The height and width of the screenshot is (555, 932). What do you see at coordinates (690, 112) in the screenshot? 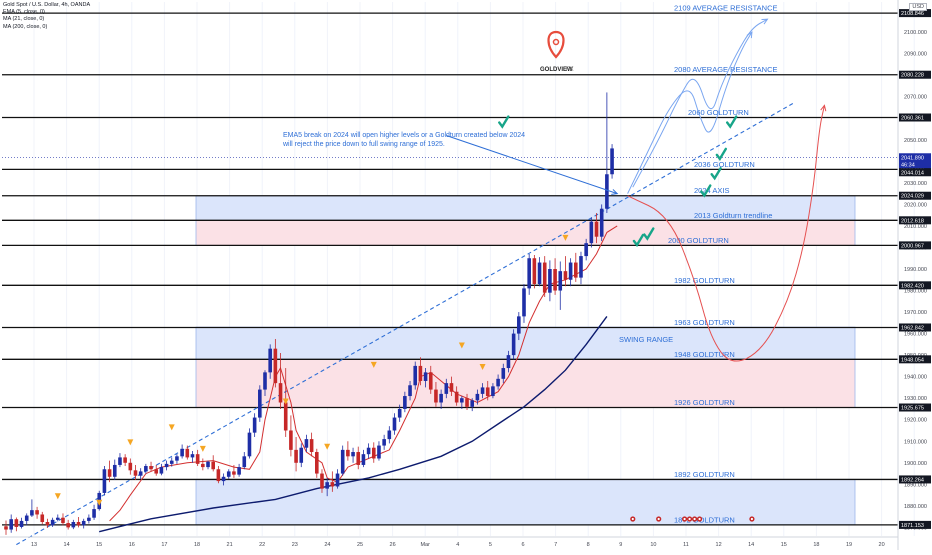
I see `projection-up-path` at bounding box center [690, 112].